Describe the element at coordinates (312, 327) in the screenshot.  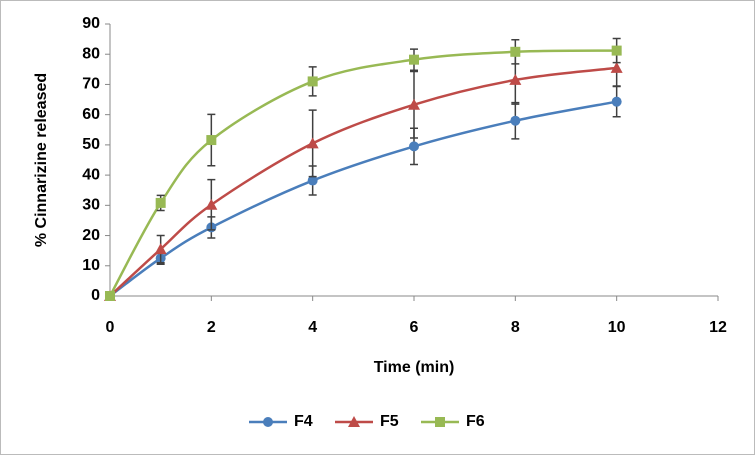
I see `x-tick-label: 4` at that location.